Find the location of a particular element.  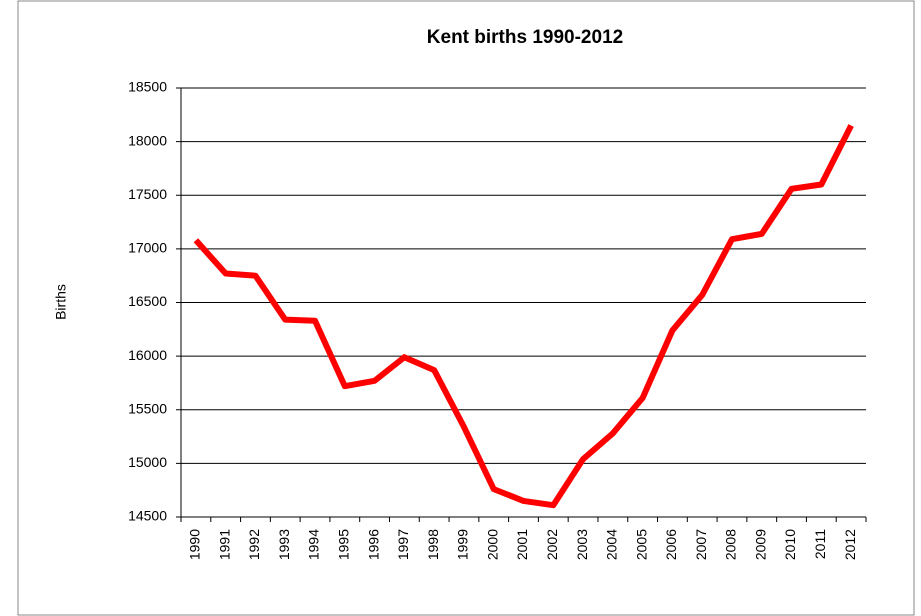

x-tick-label: 2009 is located at coordinates (760, 544).